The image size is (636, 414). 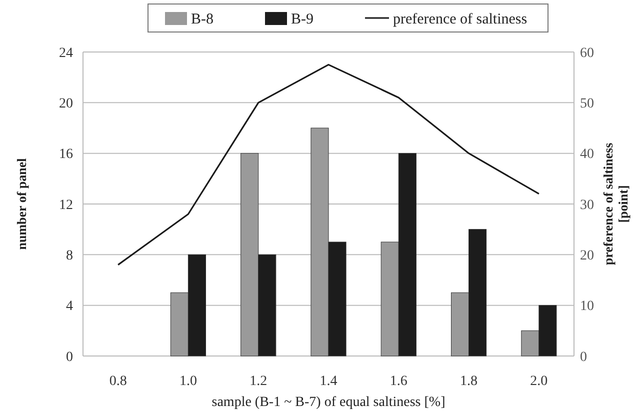 I want to click on x-tick-label: 0.8, so click(x=118, y=381).